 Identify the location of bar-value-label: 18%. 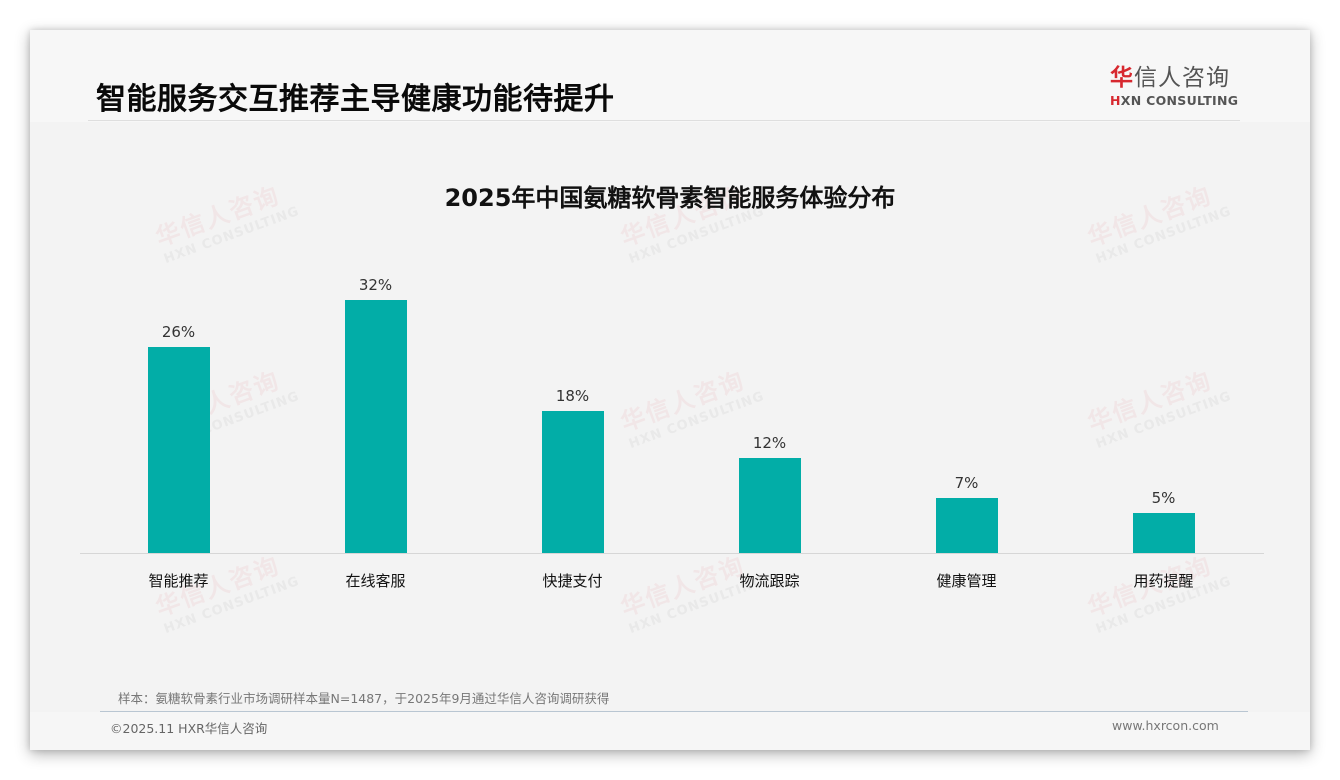
(572, 396).